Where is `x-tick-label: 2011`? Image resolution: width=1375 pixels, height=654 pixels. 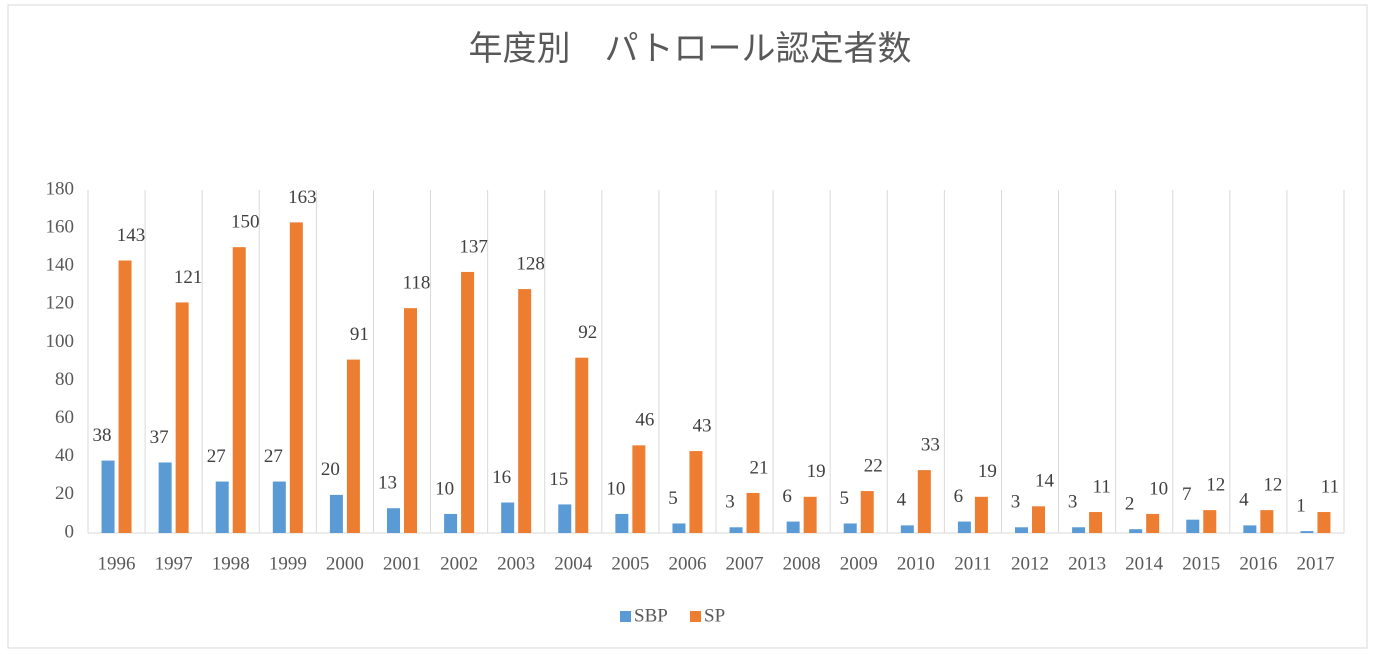
x-tick-label: 2011 is located at coordinates (972, 563).